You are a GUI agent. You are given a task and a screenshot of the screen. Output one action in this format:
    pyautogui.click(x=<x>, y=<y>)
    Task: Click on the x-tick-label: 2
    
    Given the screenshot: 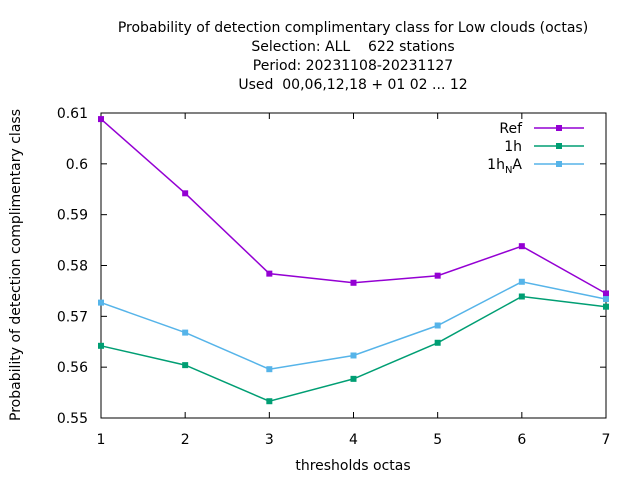 What is the action you would take?
    pyautogui.click(x=185, y=440)
    